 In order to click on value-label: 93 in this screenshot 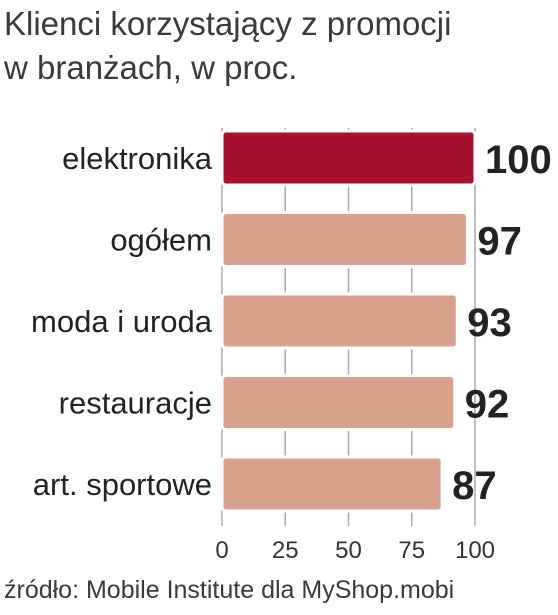, I will do `click(489, 323)`.